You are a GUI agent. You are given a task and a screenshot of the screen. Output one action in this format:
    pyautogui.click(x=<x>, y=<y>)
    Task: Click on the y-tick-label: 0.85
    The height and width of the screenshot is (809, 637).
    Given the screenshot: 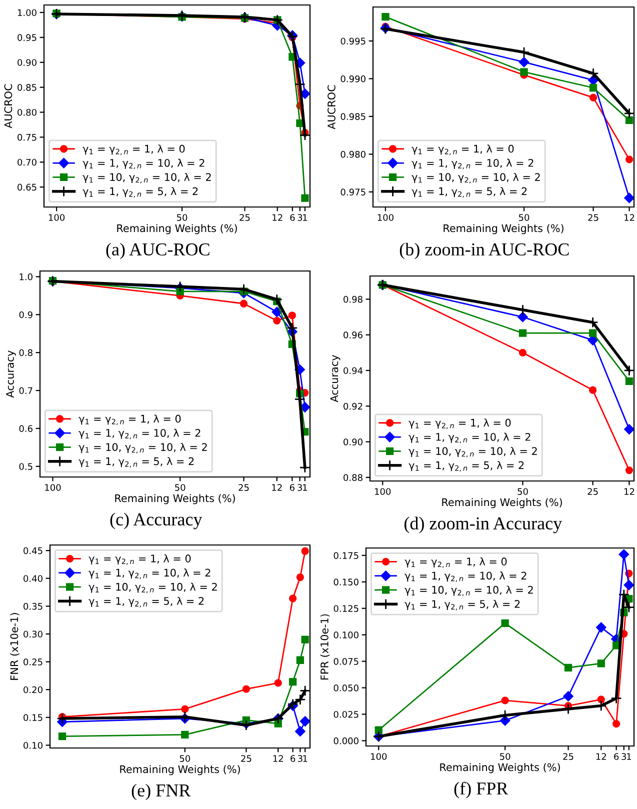 What is the action you would take?
    pyautogui.click(x=27, y=87)
    